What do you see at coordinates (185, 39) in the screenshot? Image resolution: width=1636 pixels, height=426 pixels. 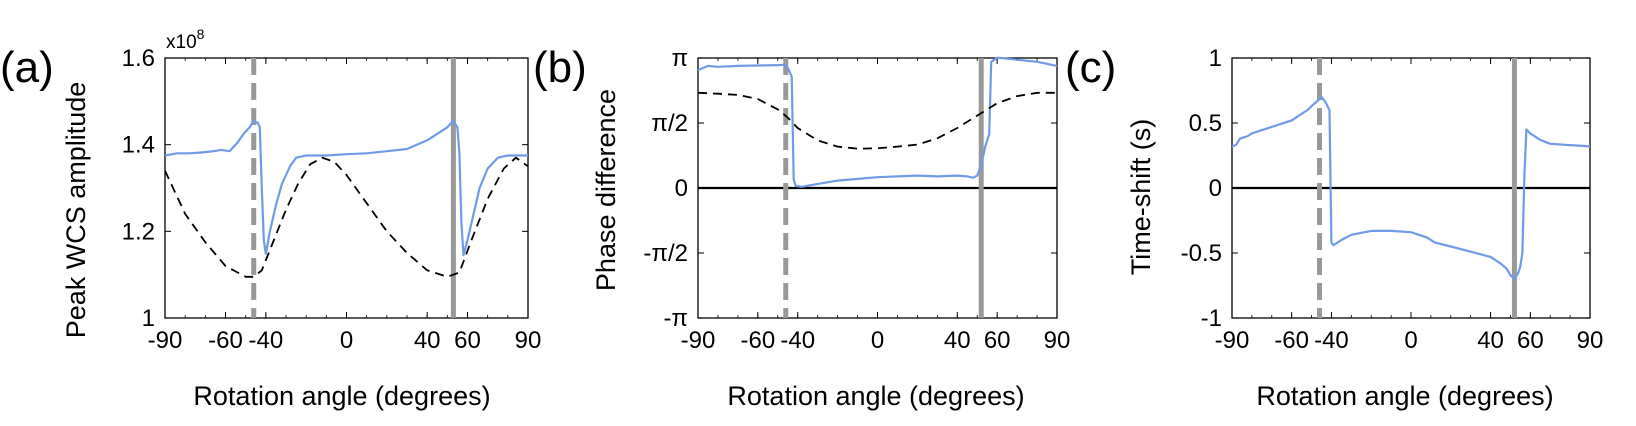 I see `y-exponent-label: x108` at bounding box center [185, 39].